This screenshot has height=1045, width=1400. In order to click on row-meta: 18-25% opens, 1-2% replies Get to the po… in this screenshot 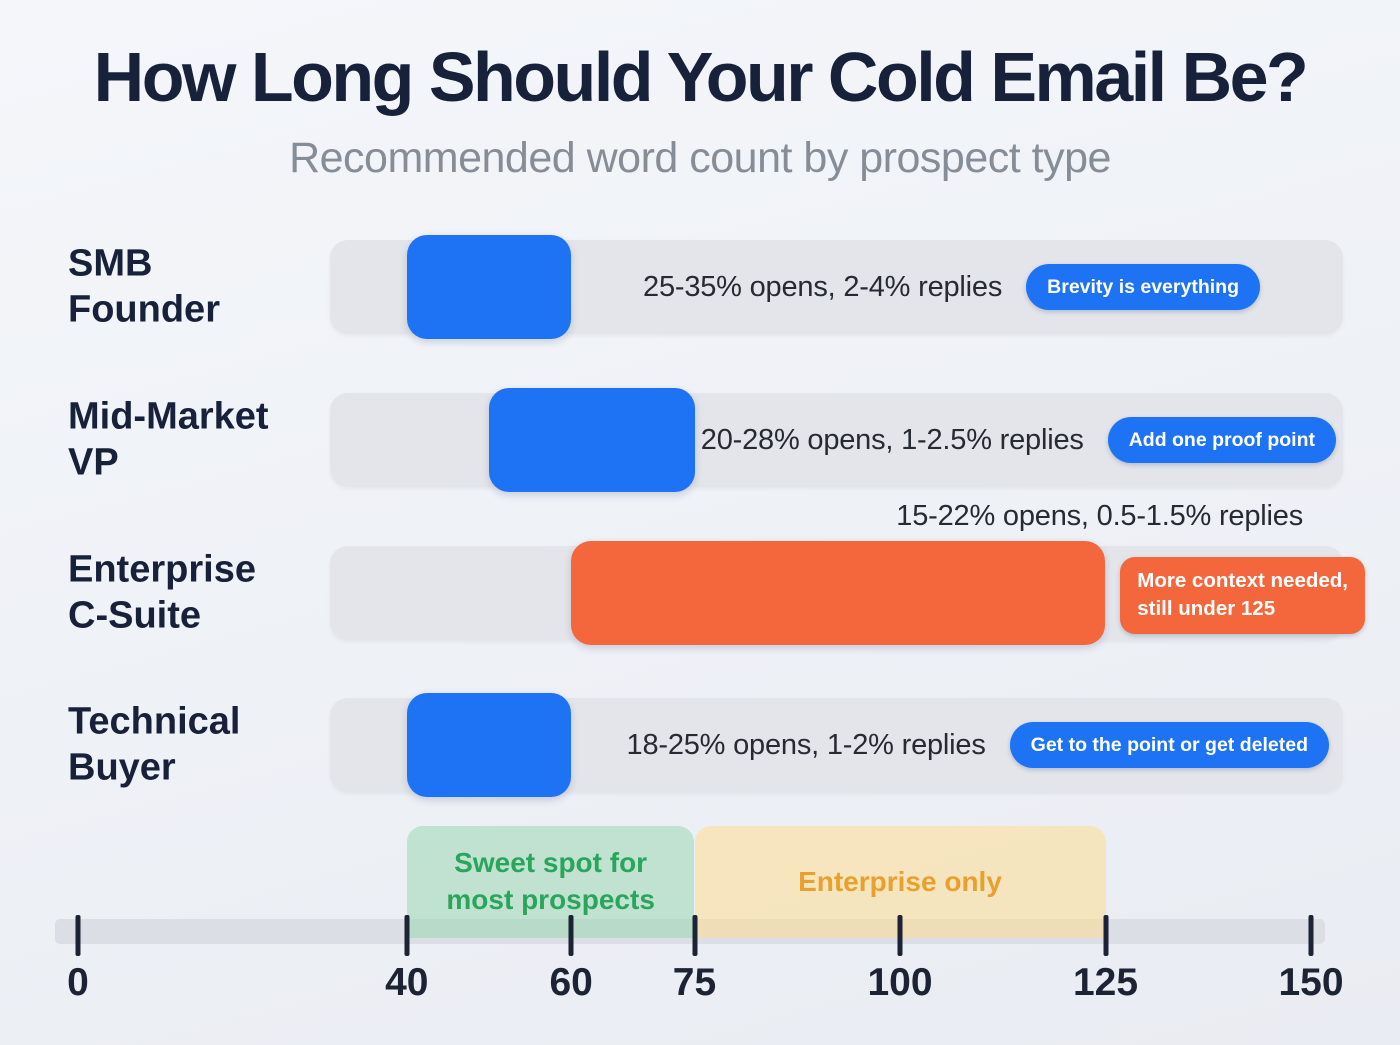, I will do `click(978, 745)`.